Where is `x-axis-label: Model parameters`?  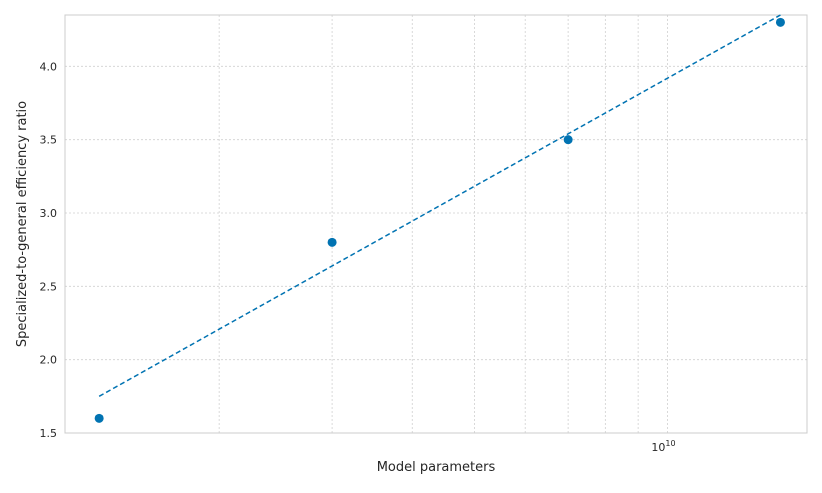
x-axis-label: Model parameters is located at coordinates (436, 467).